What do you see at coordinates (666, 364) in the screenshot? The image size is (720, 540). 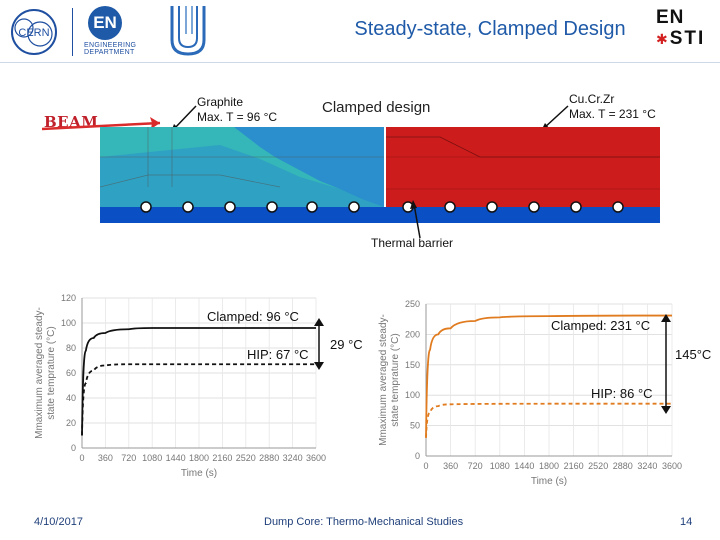 I see `delta-arrow-right` at bounding box center [666, 364].